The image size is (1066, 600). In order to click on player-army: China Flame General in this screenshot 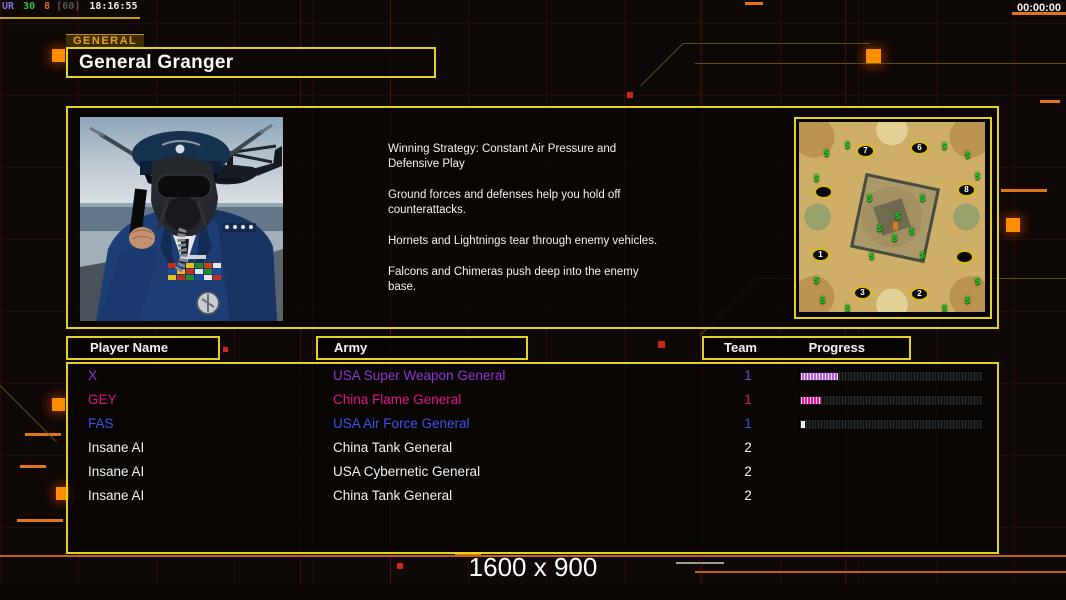, I will do `click(397, 399)`.